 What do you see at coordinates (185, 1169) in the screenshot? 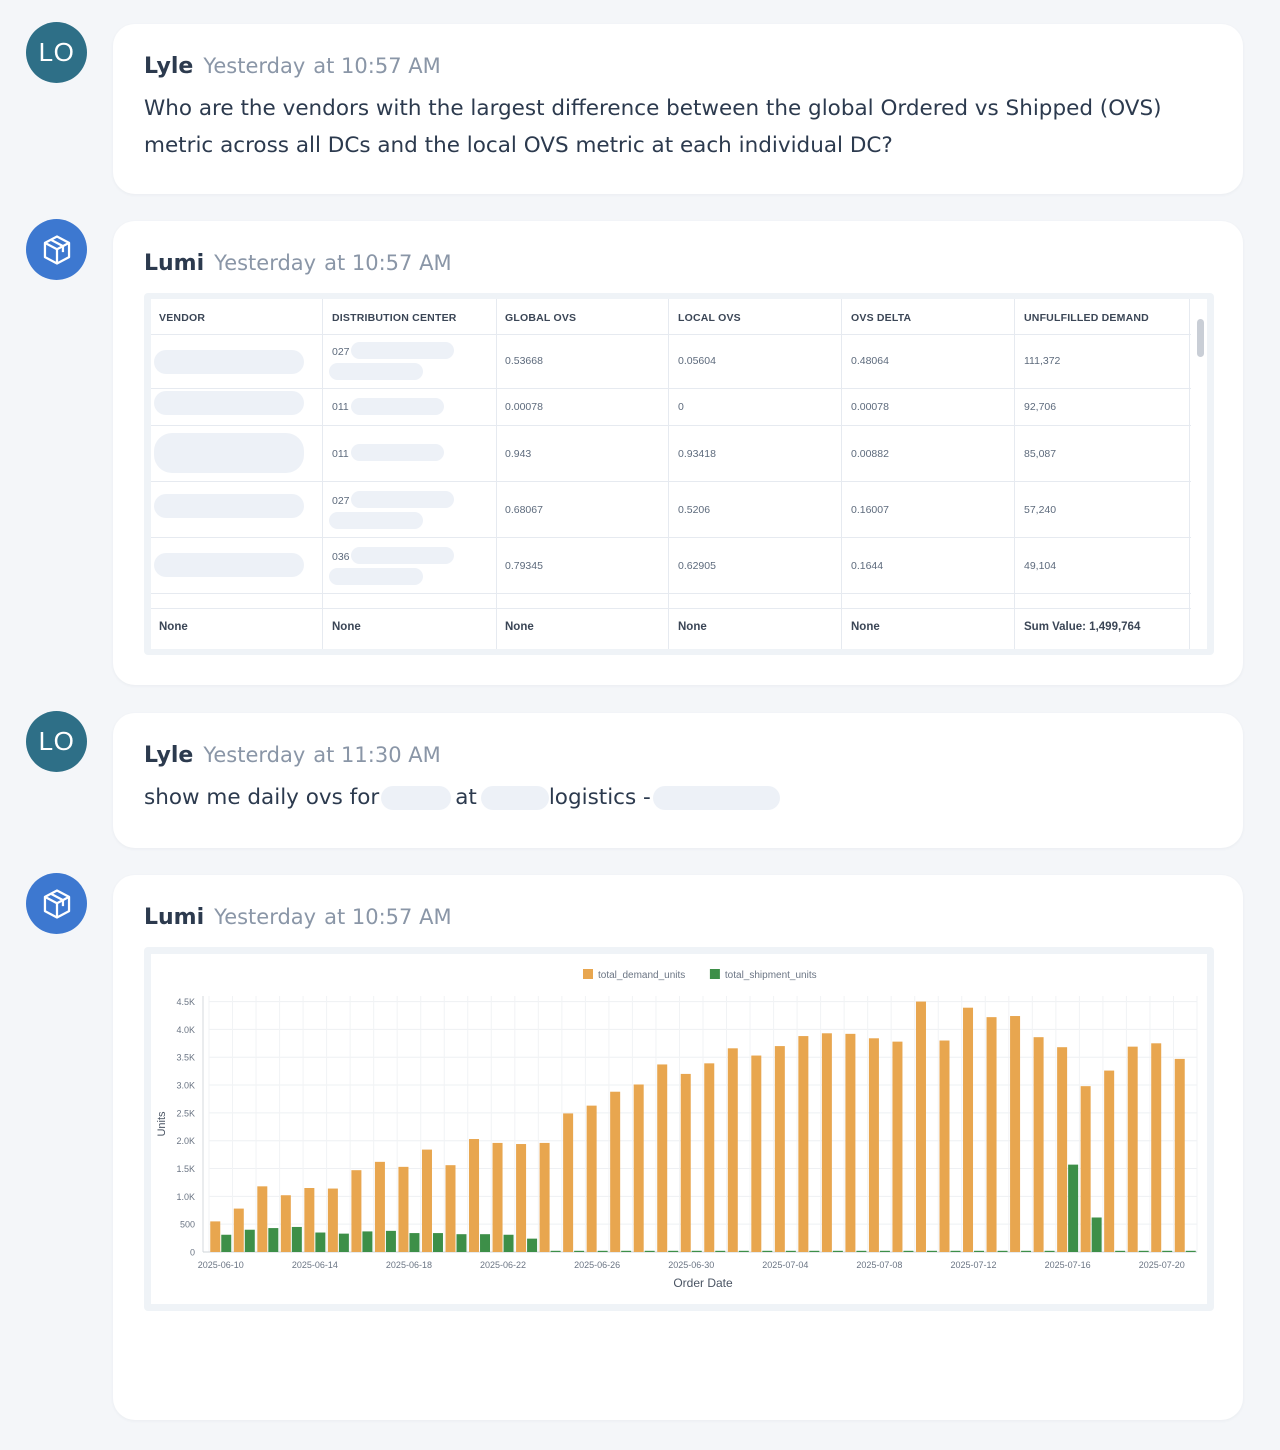
I see `y-tick-label: 1.5K` at bounding box center [185, 1169].